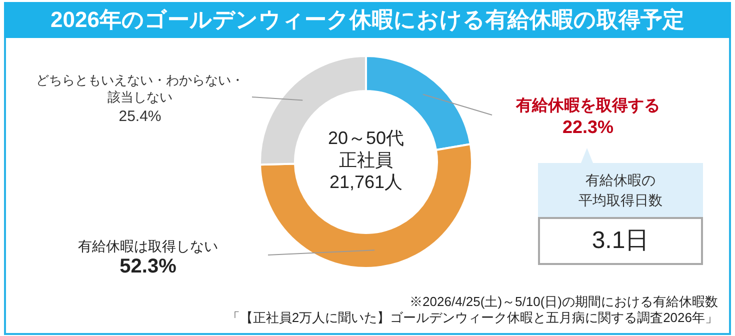 This screenshot has width=735, height=336. What do you see at coordinates (148, 267) in the screenshot?
I see `data-label: 52.3%` at bounding box center [148, 267].